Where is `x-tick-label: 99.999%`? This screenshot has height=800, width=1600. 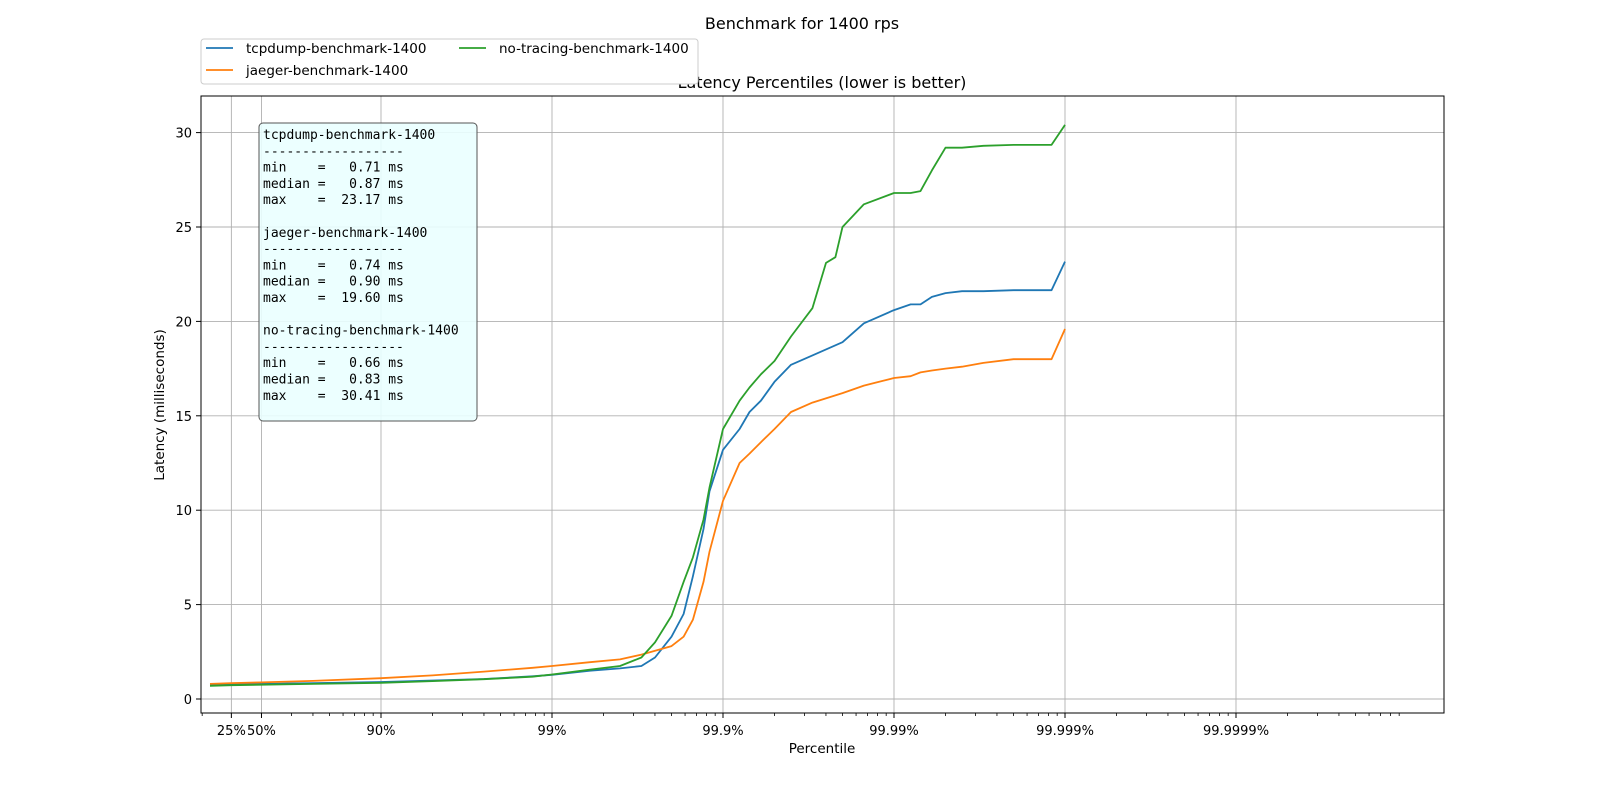
x-tick-label: 99.999% is located at coordinates (1065, 731).